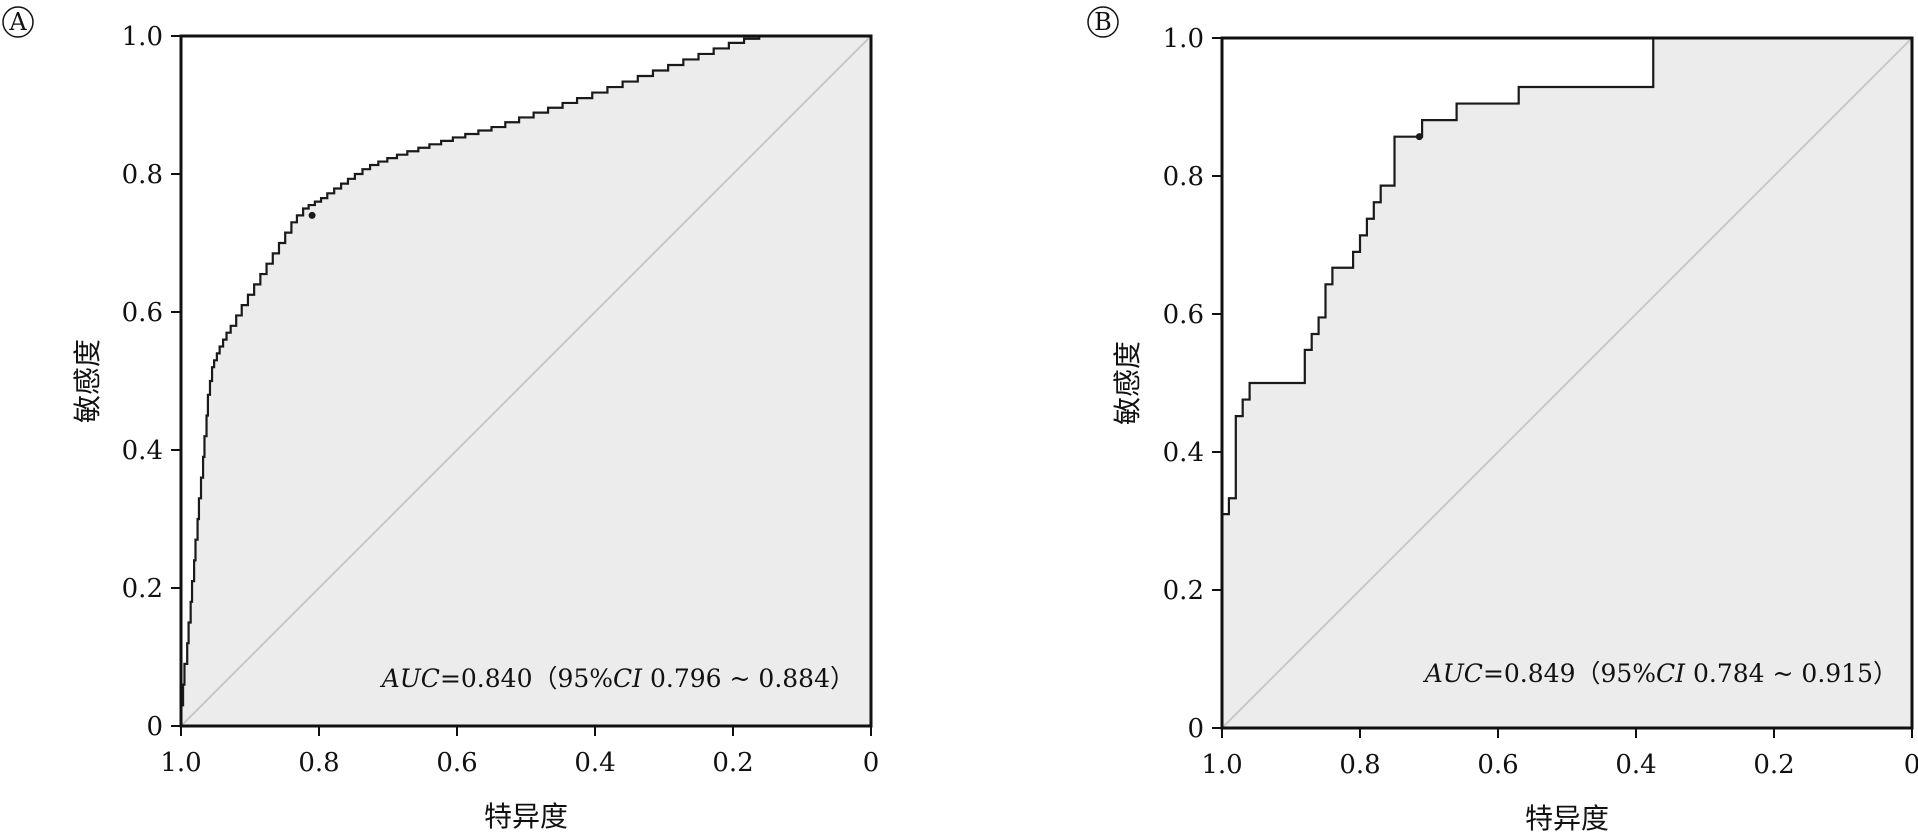  What do you see at coordinates (748, 678) in the screenshot?
I see `ci-range: 0.796 ~ 0.884）` at bounding box center [748, 678].